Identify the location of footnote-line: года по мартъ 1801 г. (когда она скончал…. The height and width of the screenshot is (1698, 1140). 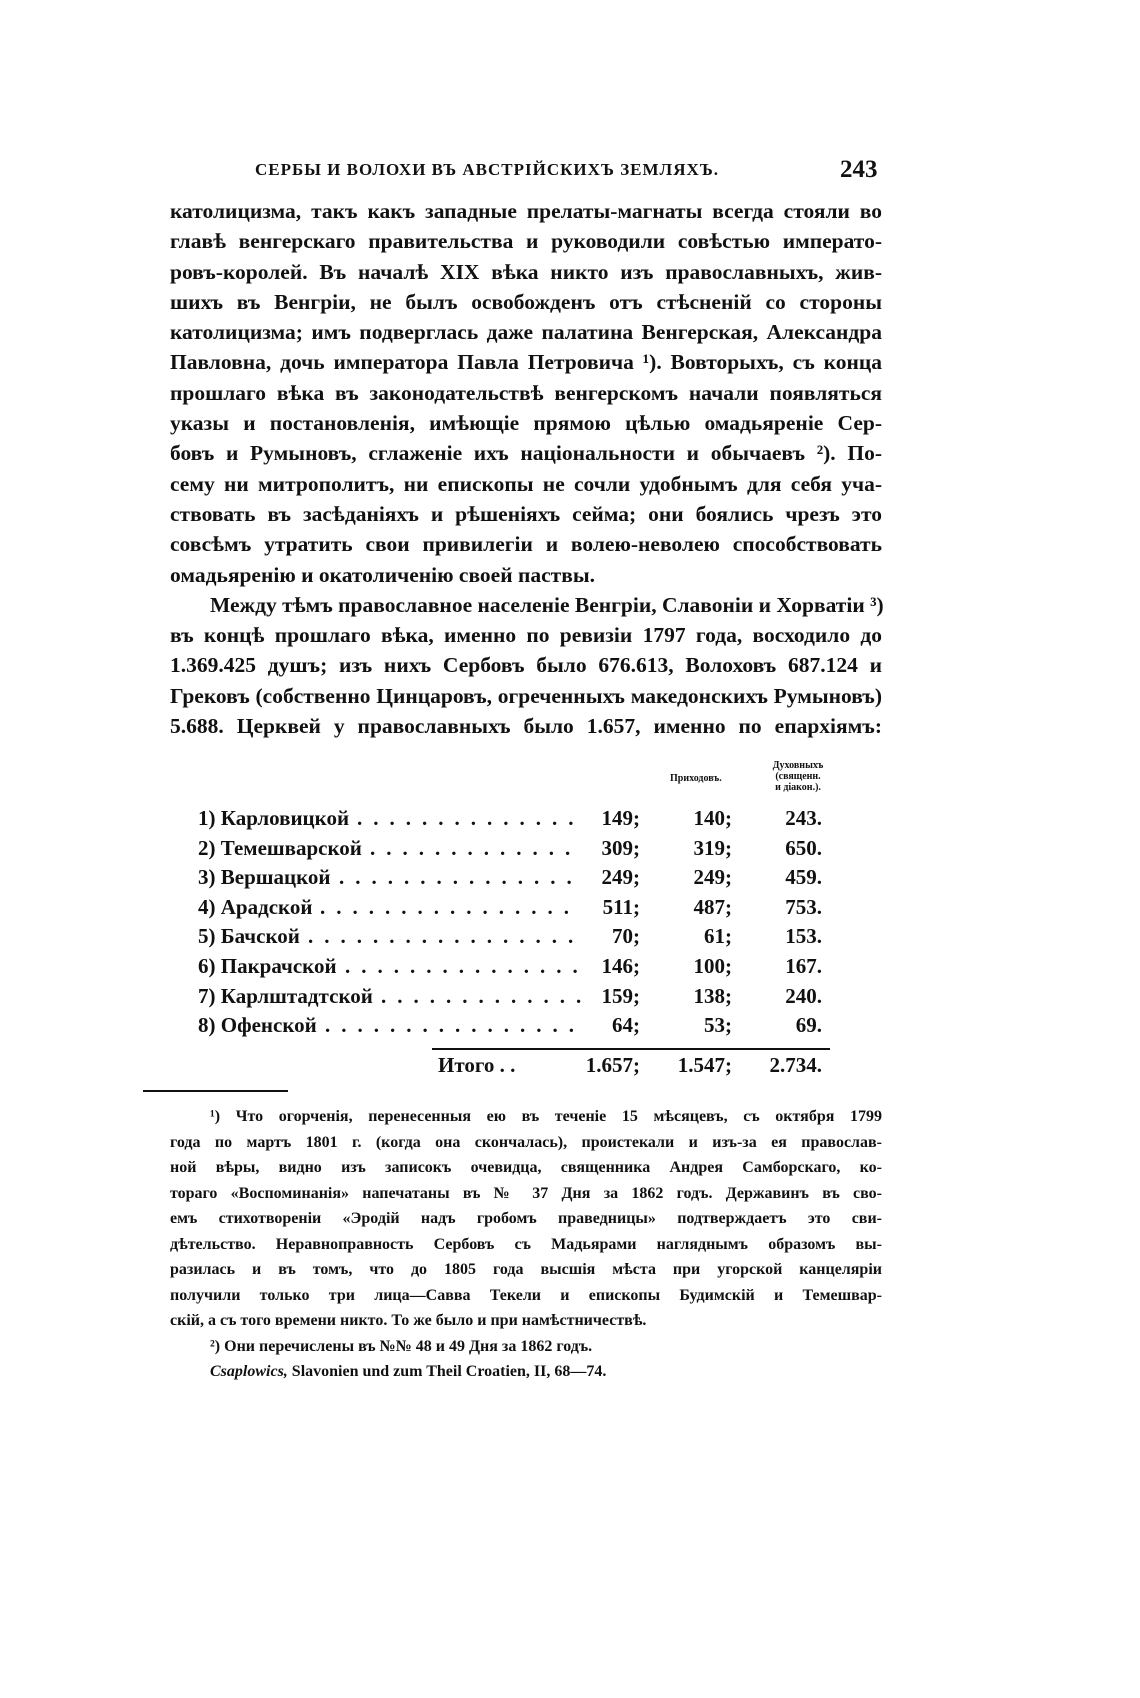
(526, 1142).